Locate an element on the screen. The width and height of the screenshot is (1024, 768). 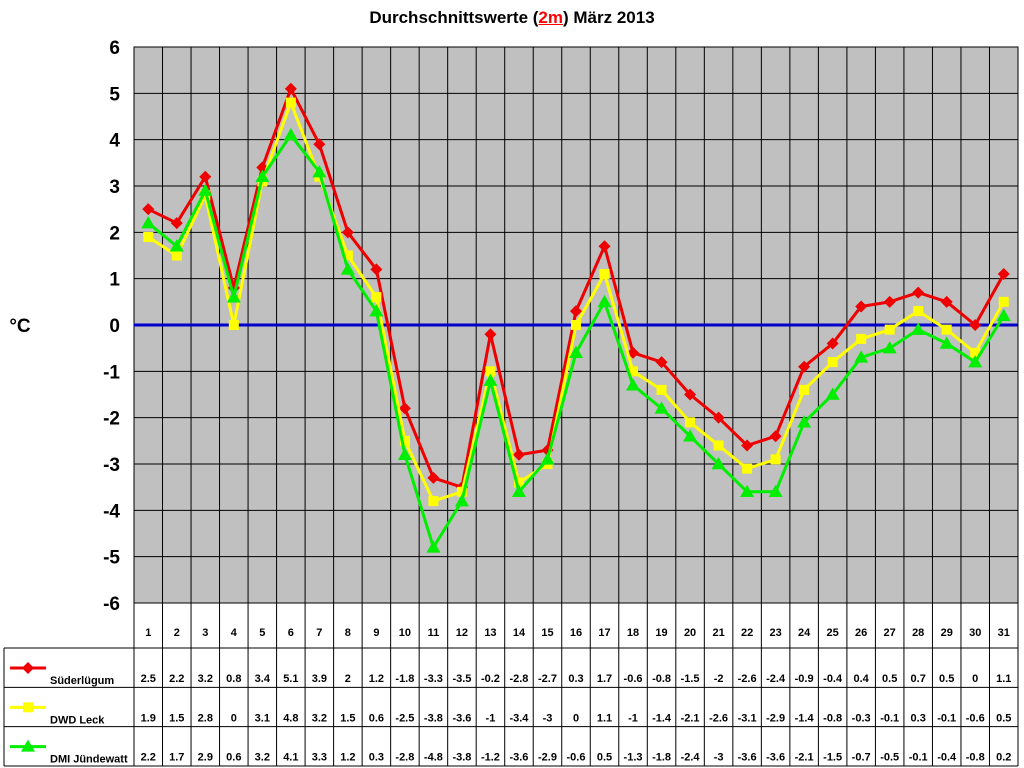
x-tick-label: 18 is located at coordinates (633, 633).